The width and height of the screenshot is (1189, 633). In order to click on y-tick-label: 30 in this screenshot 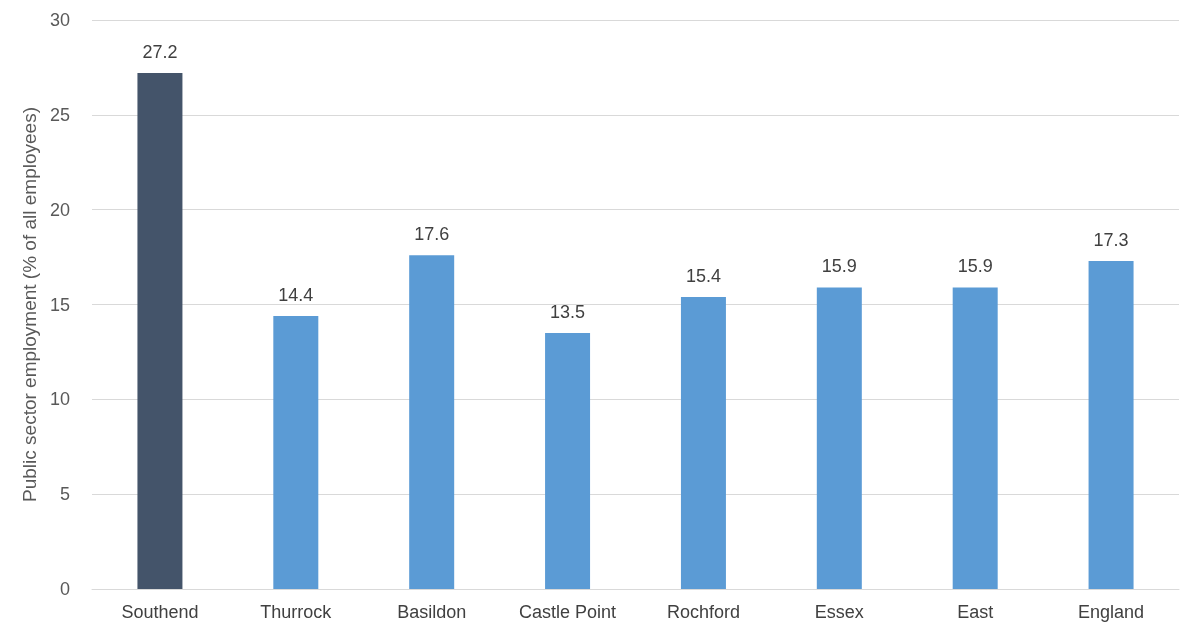, I will do `click(59, 20)`.